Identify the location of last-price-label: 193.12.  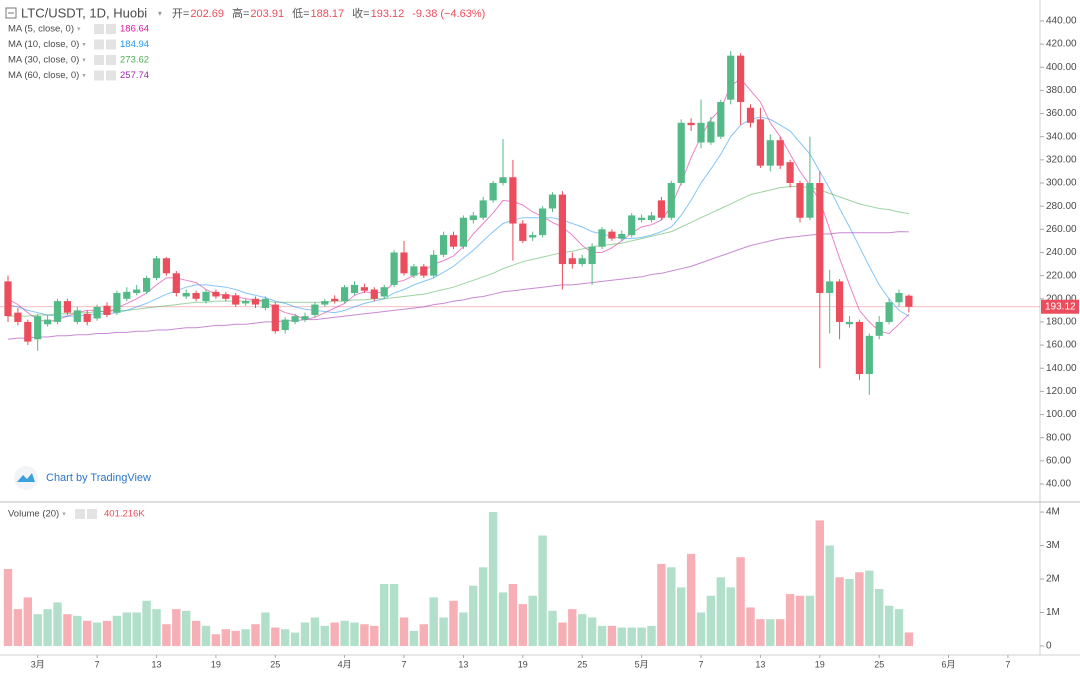
(1060, 306).